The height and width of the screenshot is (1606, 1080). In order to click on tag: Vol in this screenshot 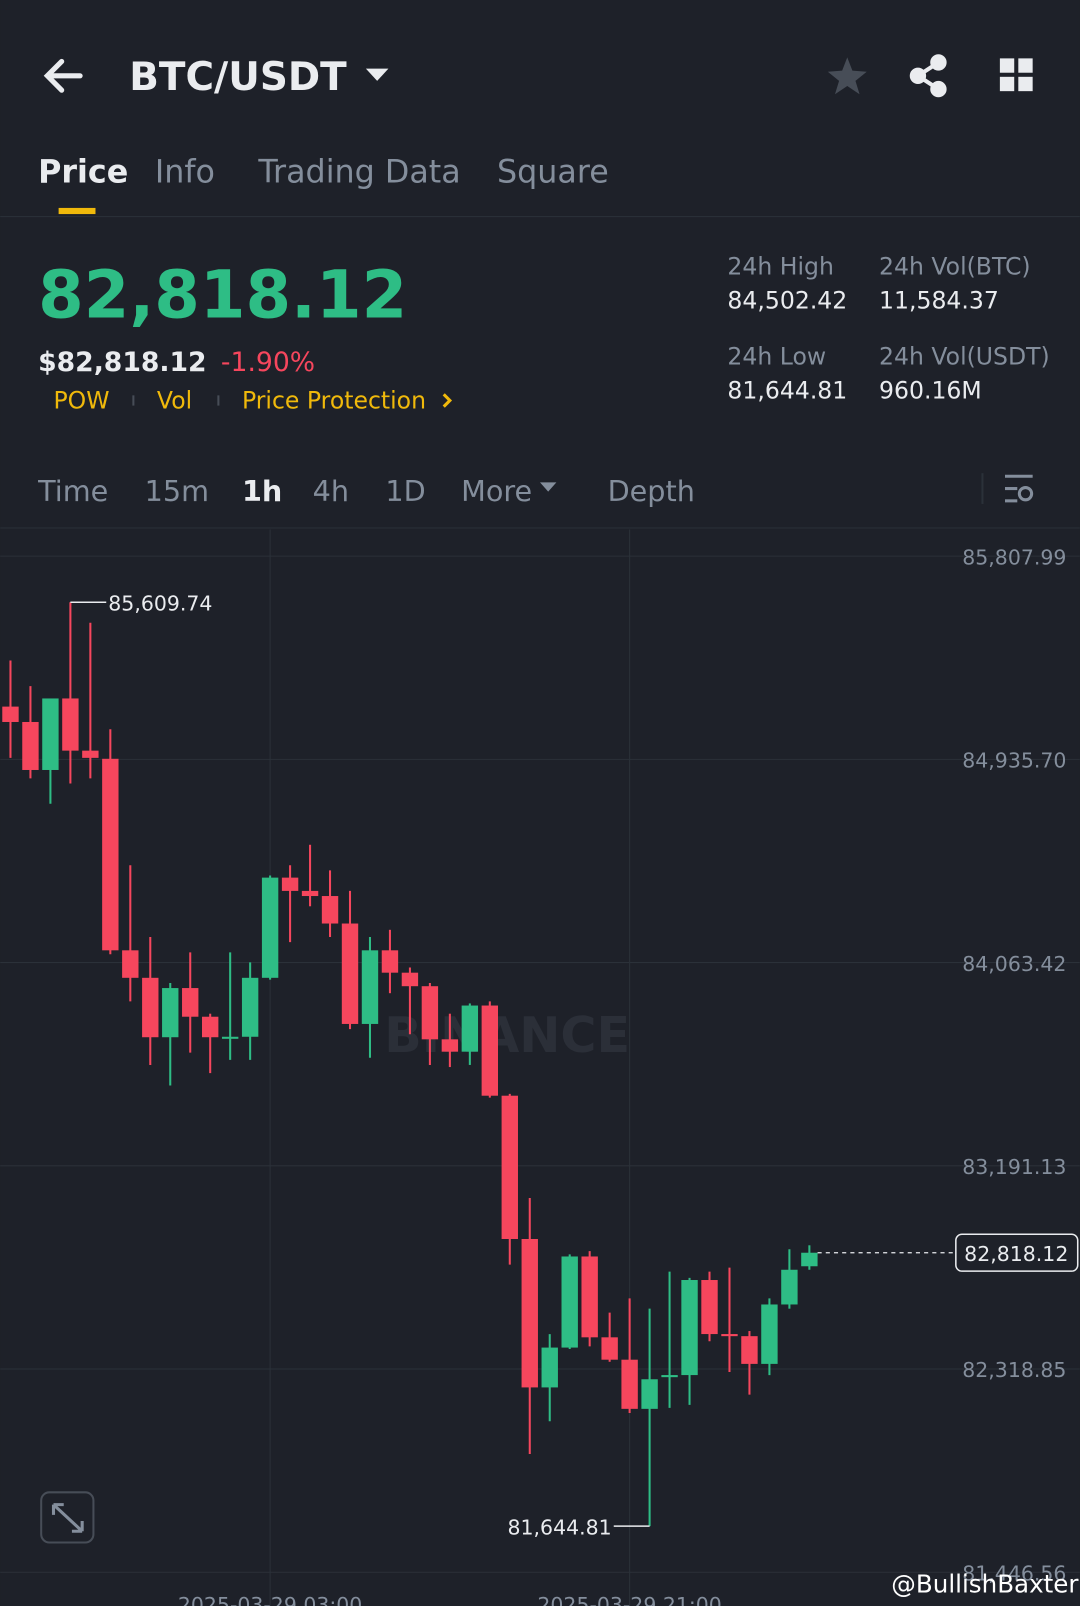, I will do `click(174, 401)`.